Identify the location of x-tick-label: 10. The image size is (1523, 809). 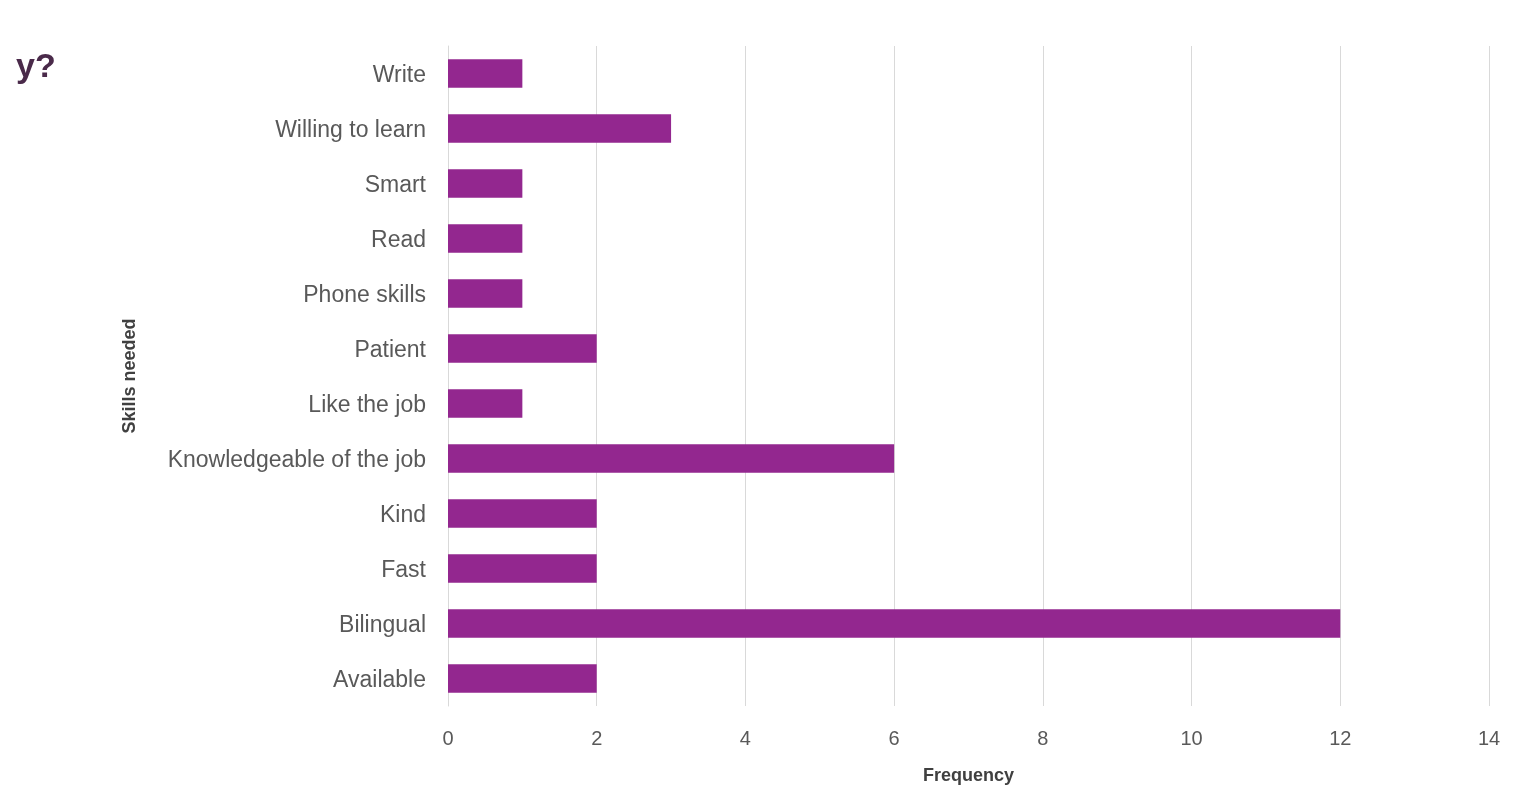
(1191, 738).